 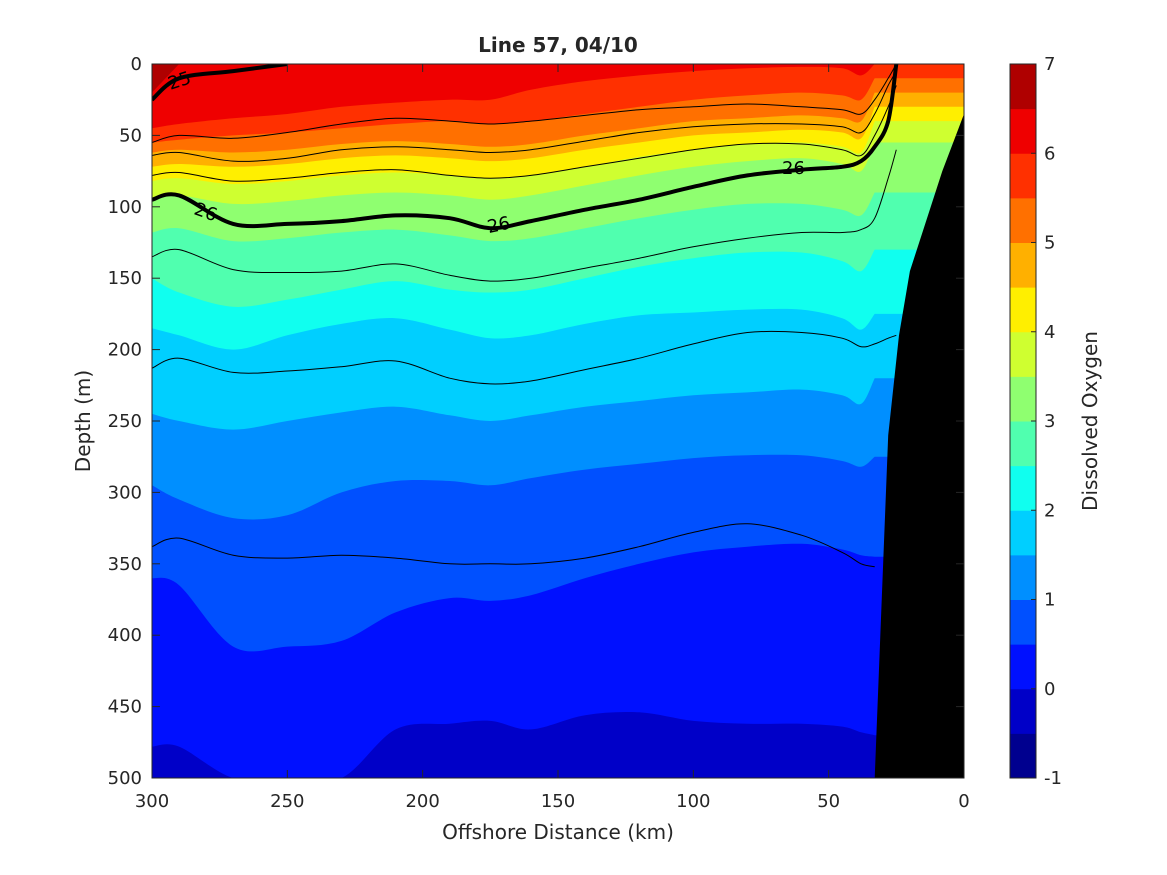 I want to click on x-tick-label: 250, so click(x=287, y=801).